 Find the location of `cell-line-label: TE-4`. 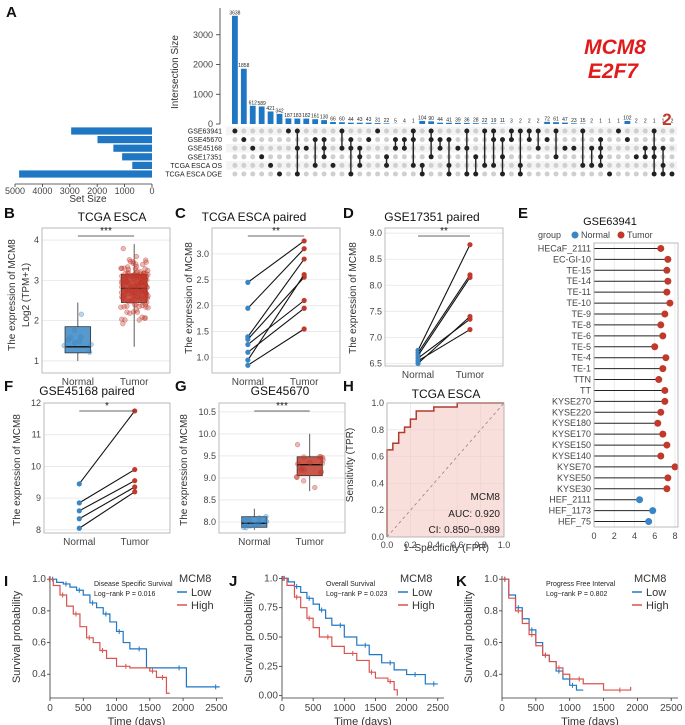

cell-line-label: TE-4 is located at coordinates (581, 358).